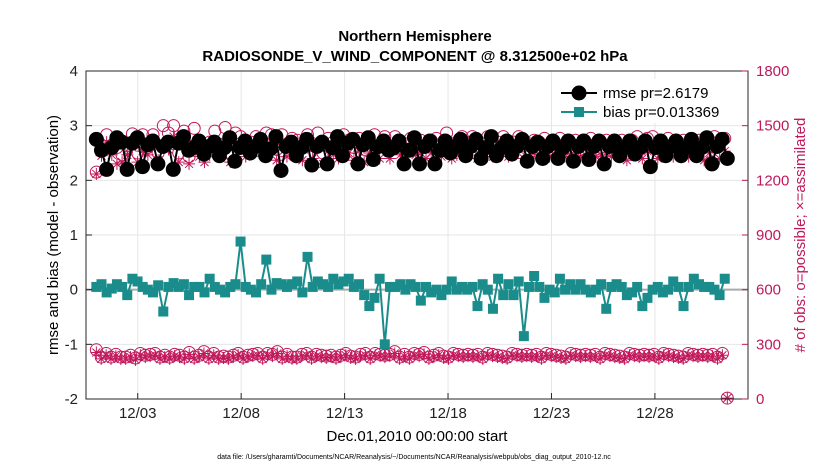 The width and height of the screenshot is (830, 470). I want to click on x-axis-ticks: 12/03 12/08 12/13 12/18 12/23 12/28, so click(396, 407).